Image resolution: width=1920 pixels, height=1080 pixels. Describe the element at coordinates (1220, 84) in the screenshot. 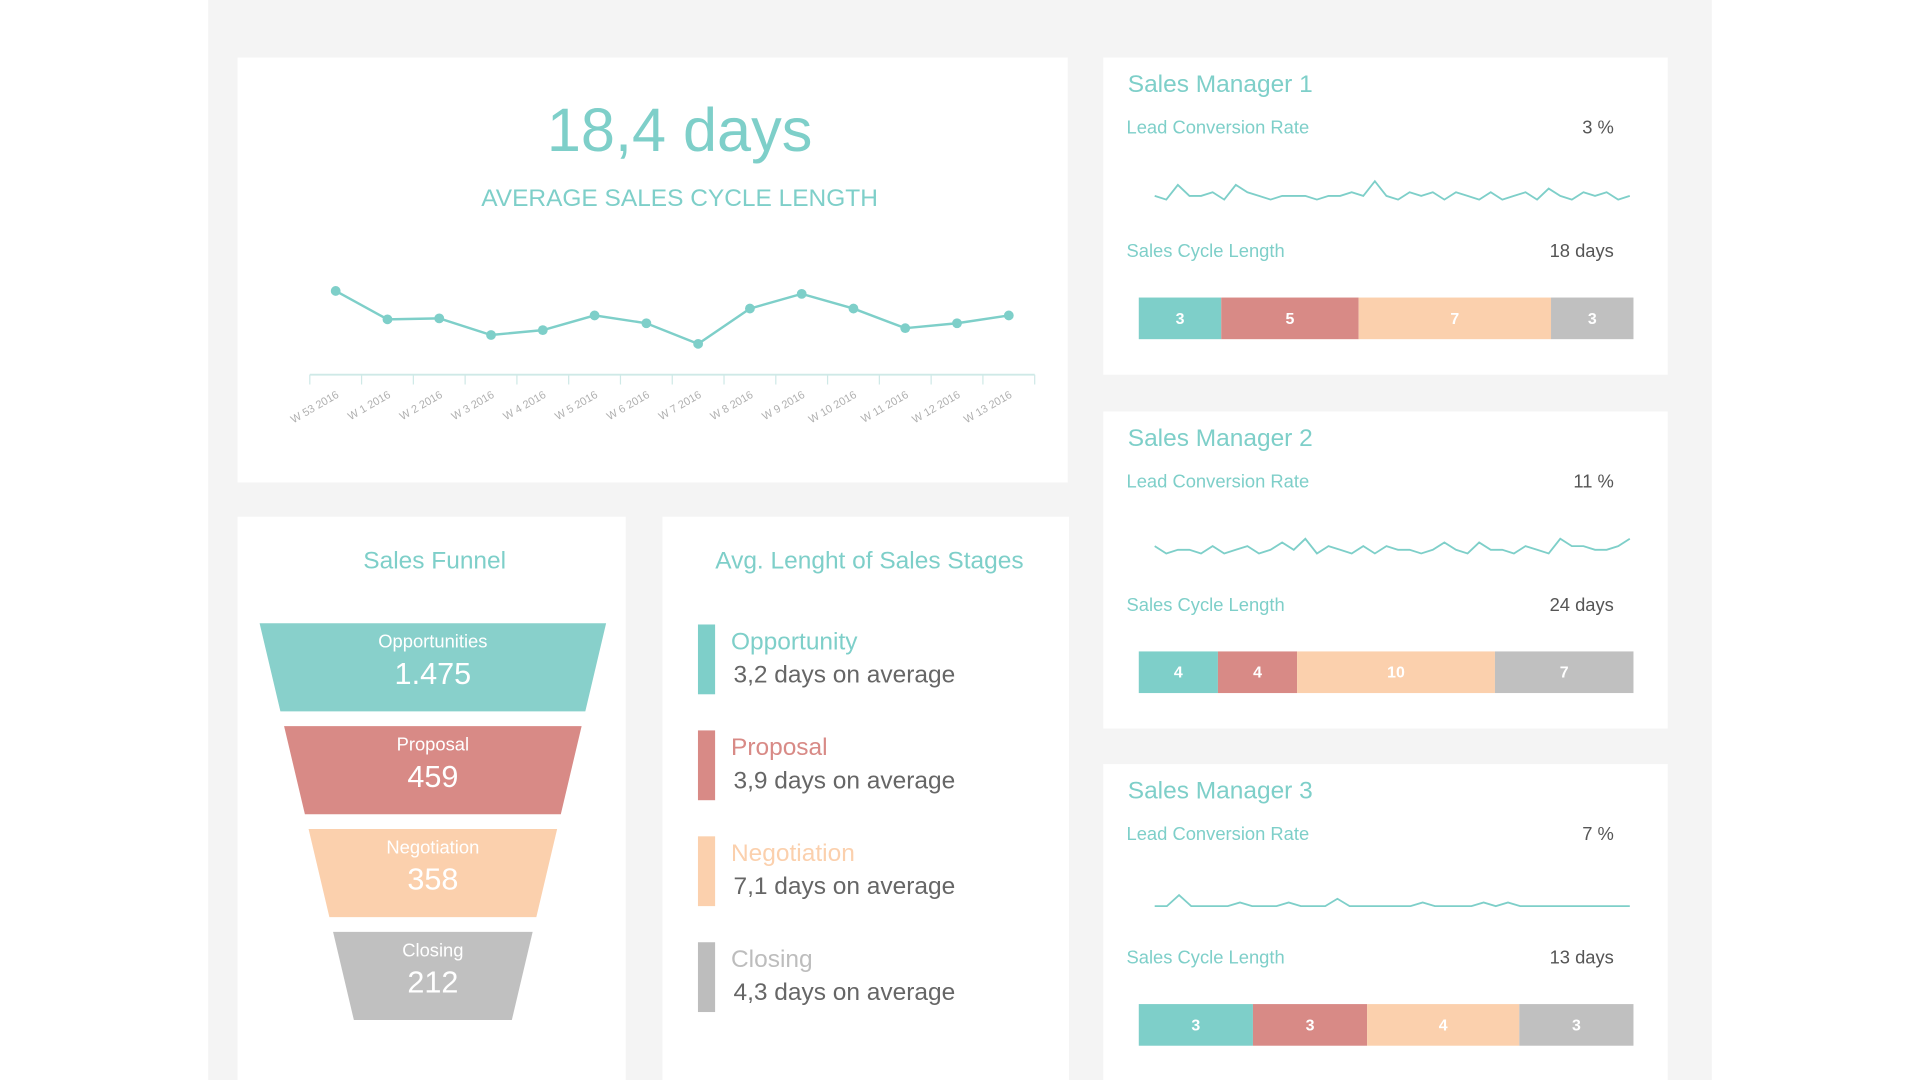

I see `manager-name: Sales Manager 1` at that location.